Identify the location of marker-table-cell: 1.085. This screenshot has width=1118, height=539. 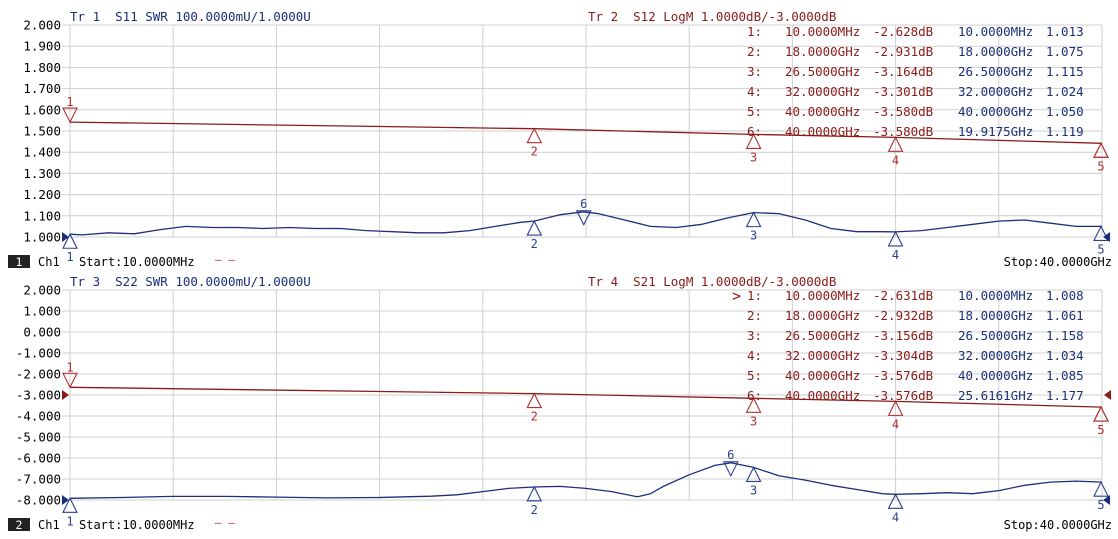
(1065, 375).